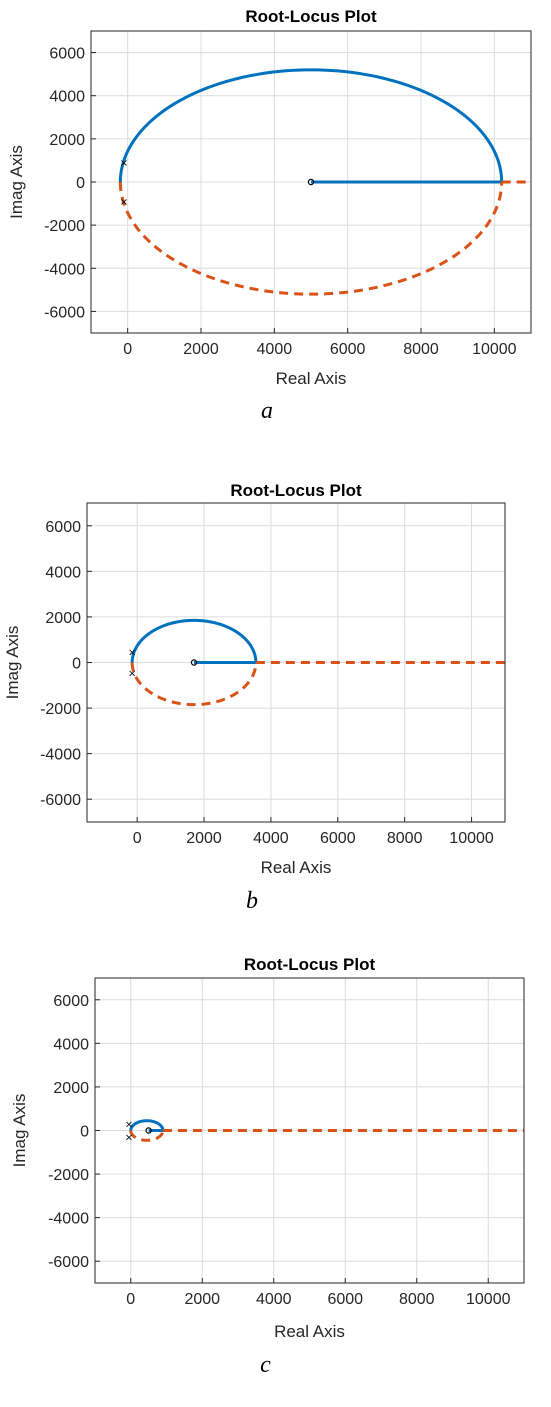 Image resolution: width=551 pixels, height=1407 pixels. Describe the element at coordinates (252, 901) in the screenshot. I see `panel-caption: b` at that location.